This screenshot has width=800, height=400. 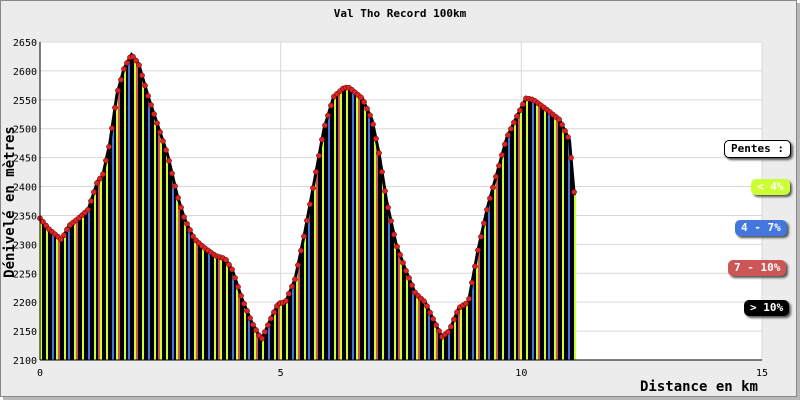 What do you see at coordinates (762, 373) in the screenshot?
I see `x-tick-label: 15` at bounding box center [762, 373].